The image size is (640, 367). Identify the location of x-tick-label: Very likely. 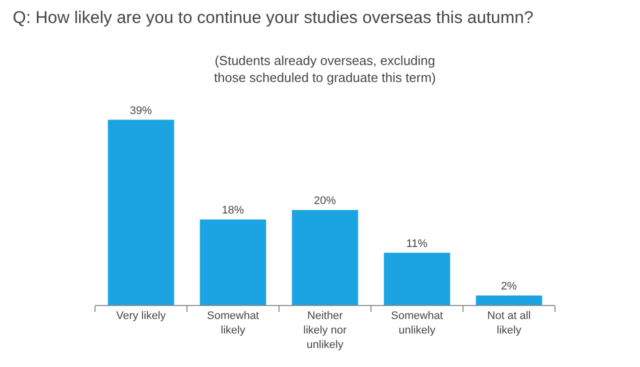
(141, 316).